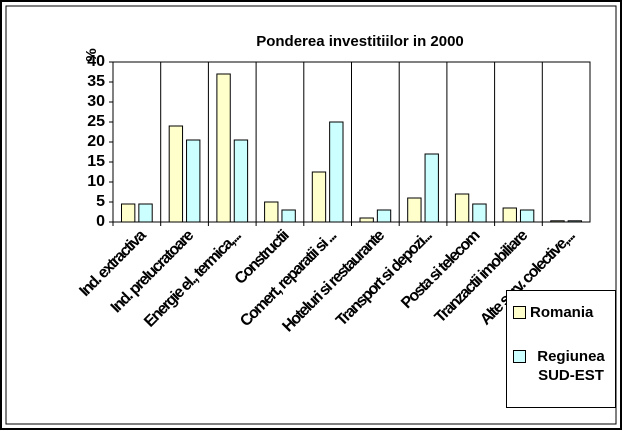  What do you see at coordinates (96, 101) in the screenshot?
I see `y-tick-label: 30` at bounding box center [96, 101].